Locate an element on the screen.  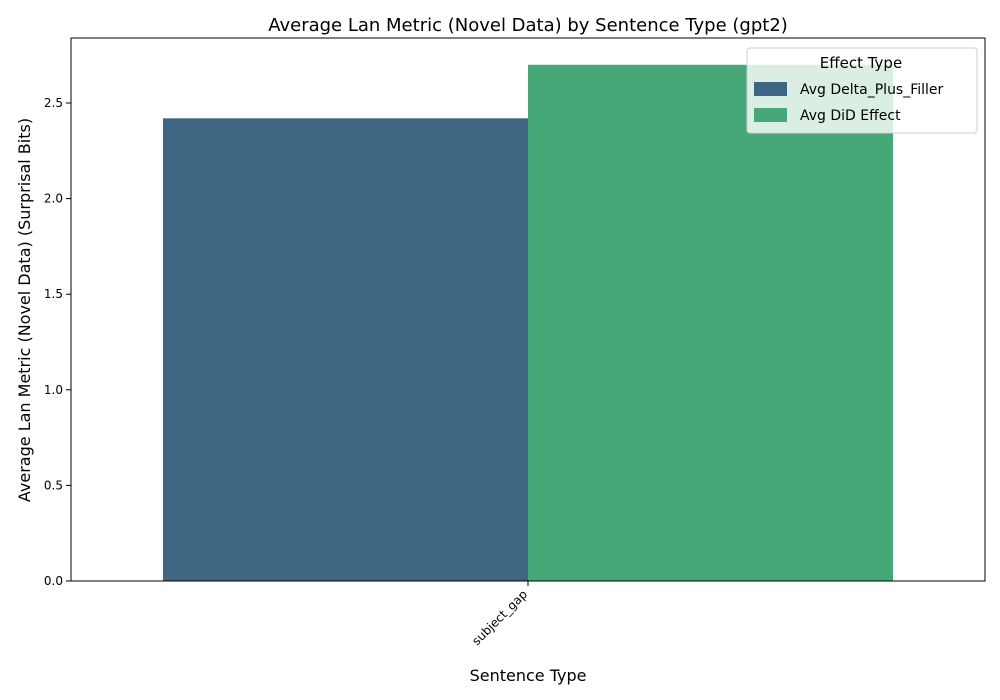
x-axis: subject_gap is located at coordinates (499, 614).